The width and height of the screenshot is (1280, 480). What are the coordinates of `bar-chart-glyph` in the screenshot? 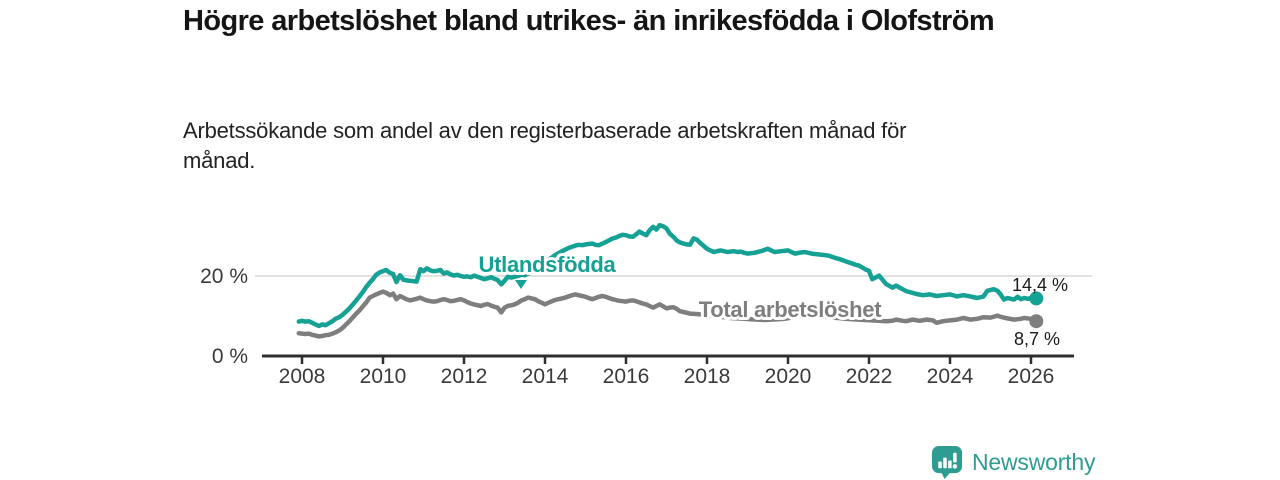 It's located at (948, 460).